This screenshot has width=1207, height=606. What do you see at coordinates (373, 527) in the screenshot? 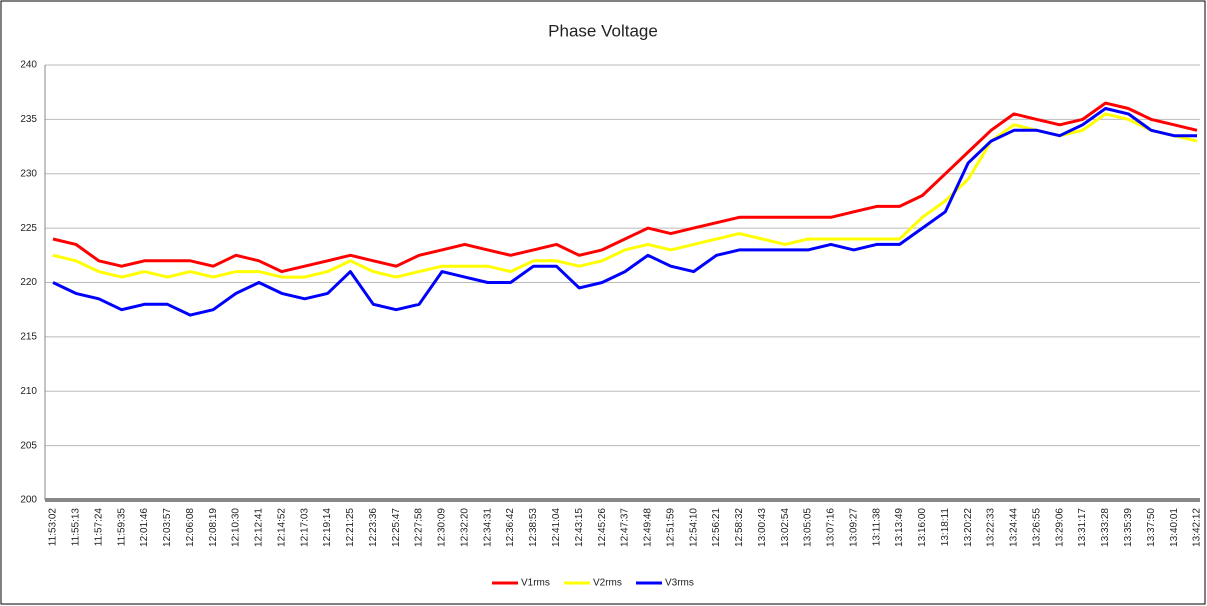
I see `x-tick-label: 12:23:36` at bounding box center [373, 527].